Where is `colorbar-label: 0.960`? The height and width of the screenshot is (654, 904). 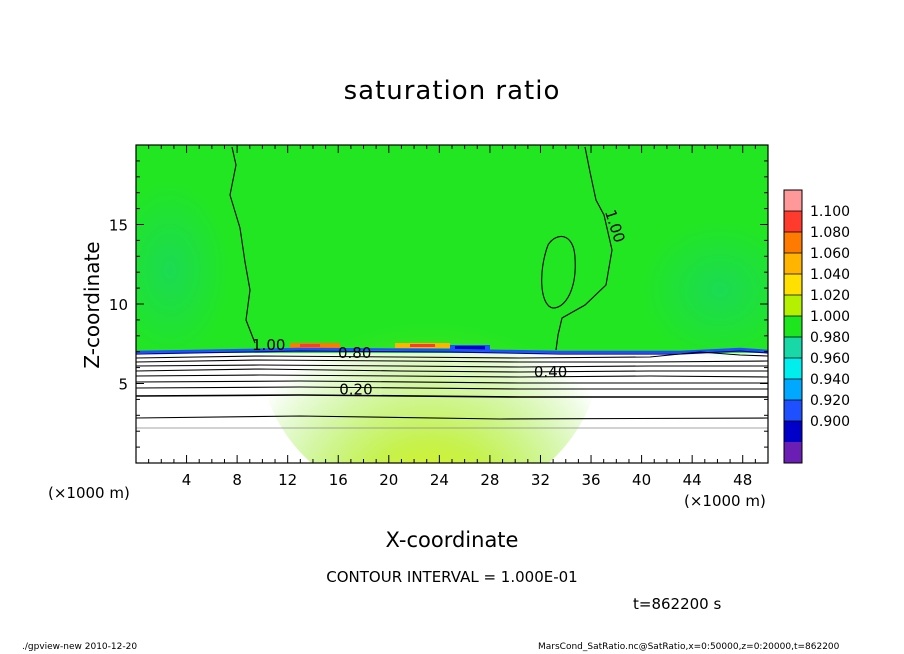 colorbar-label: 0.960 is located at coordinates (830, 359).